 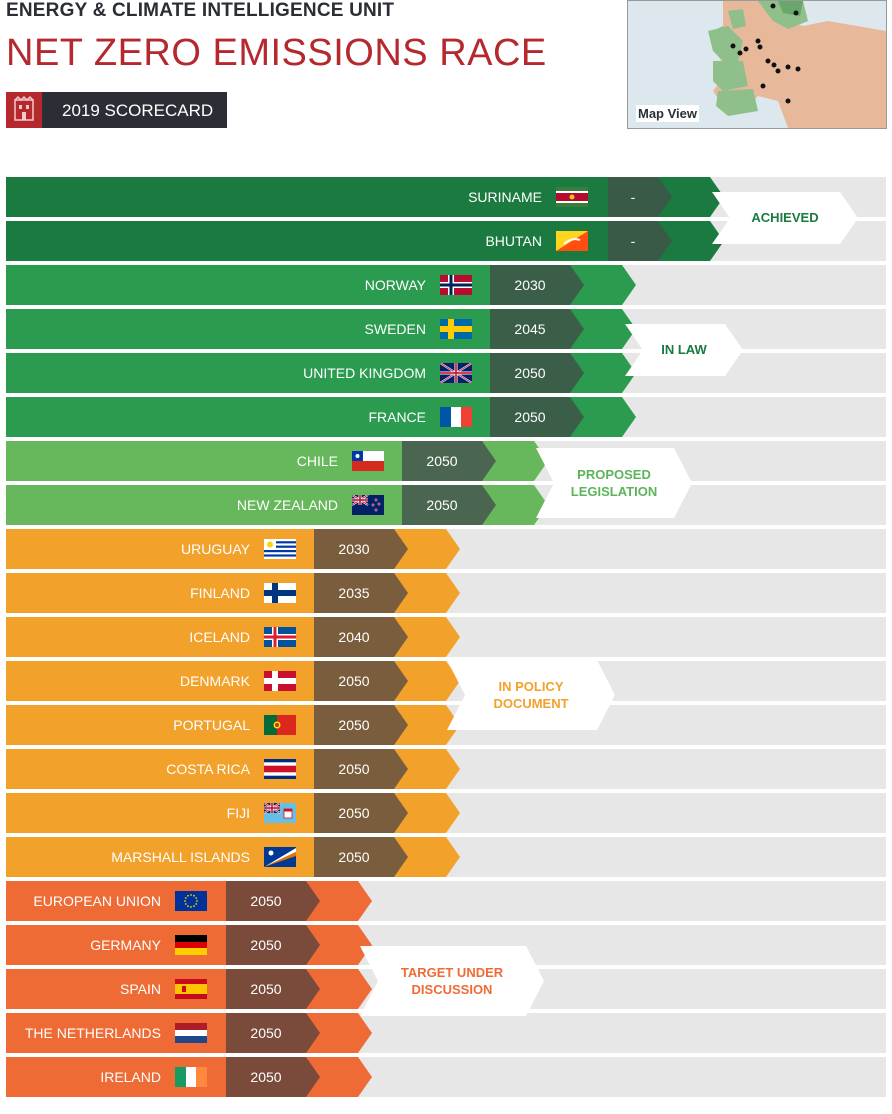 What do you see at coordinates (276, 53) in the screenshot?
I see `page-title: NET ZERO EMISSIONS RACE` at bounding box center [276, 53].